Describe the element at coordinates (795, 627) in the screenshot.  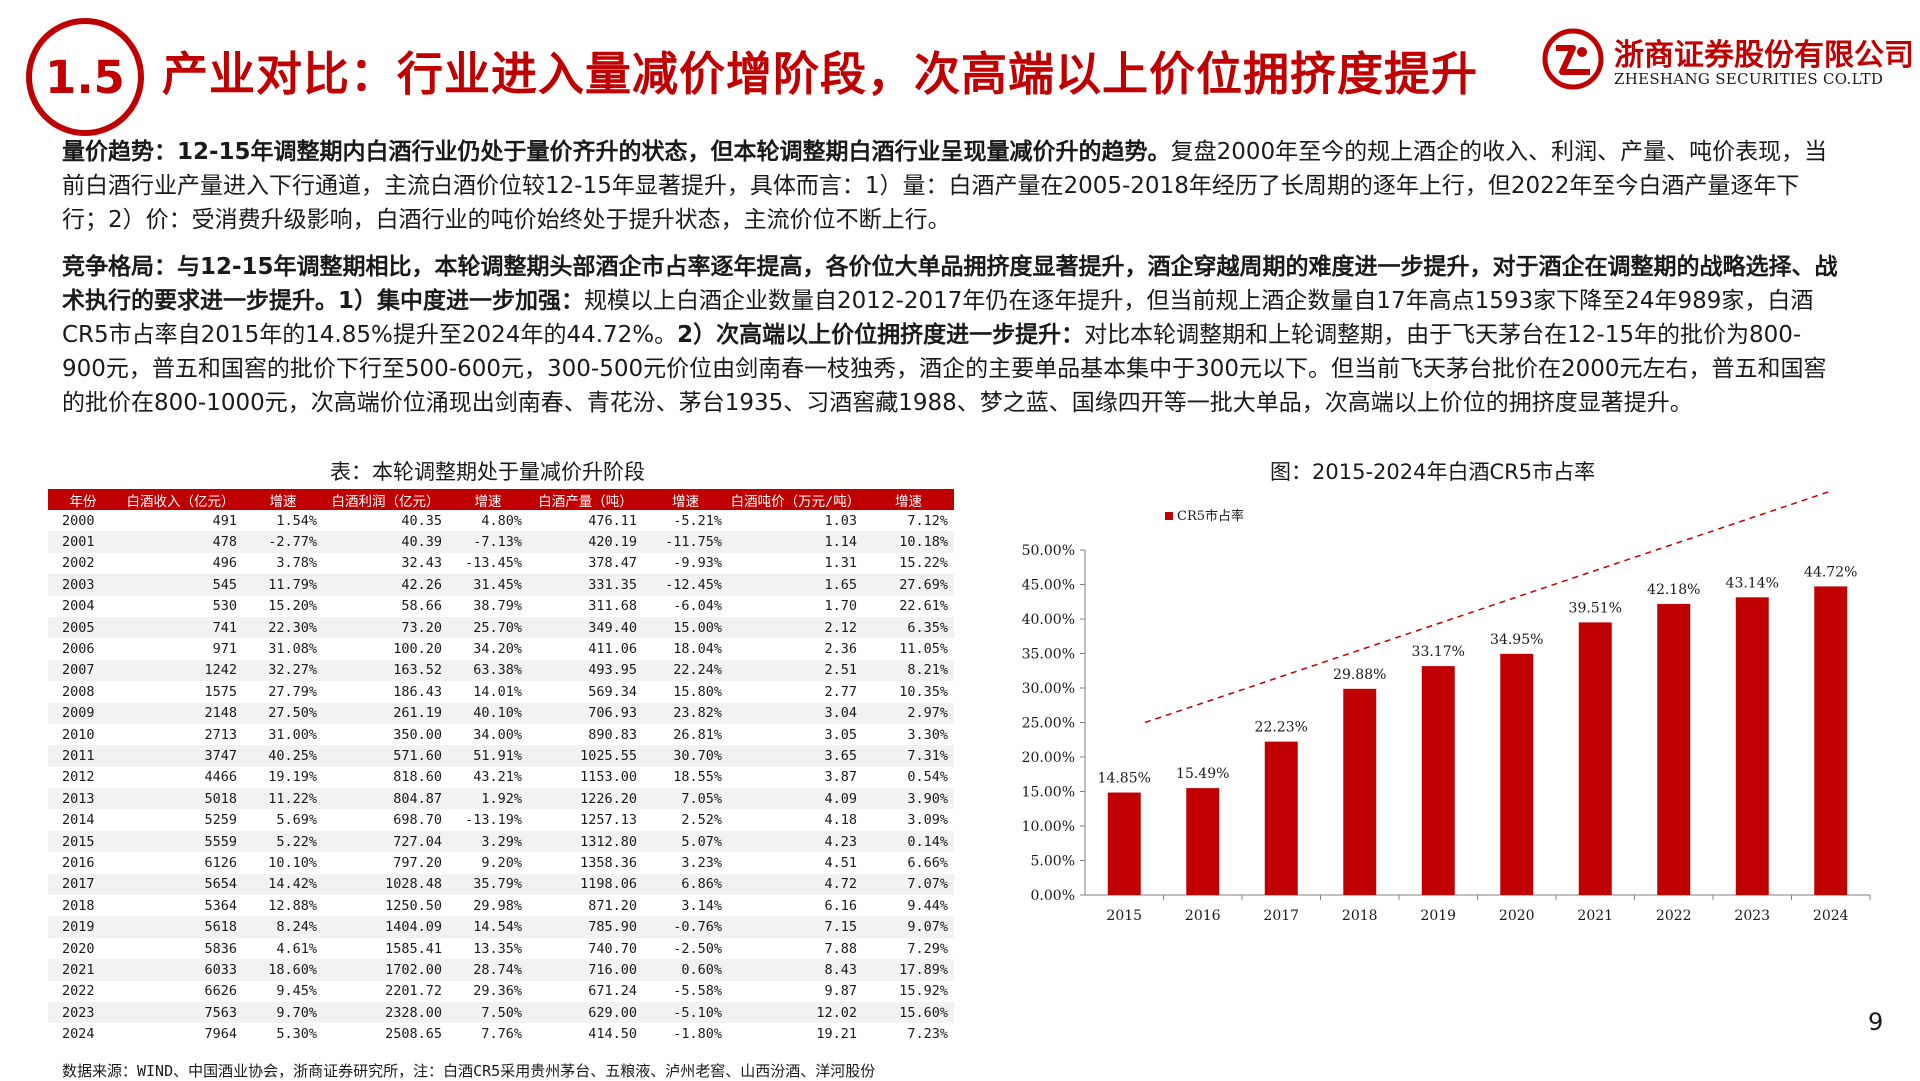
I see `table-cell: 2.12` at that location.